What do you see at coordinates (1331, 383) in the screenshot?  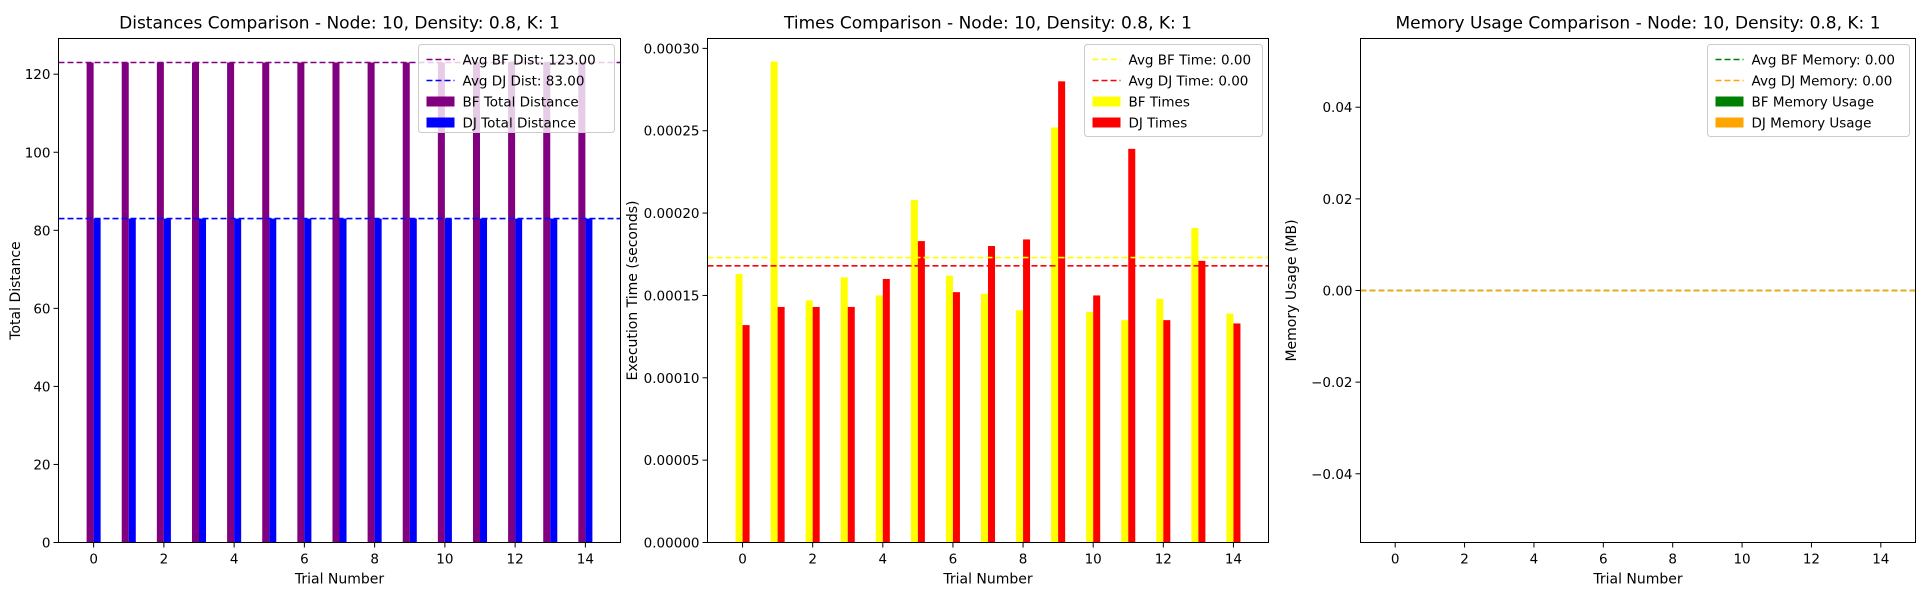 I see `y-tick-label: −0.02` at bounding box center [1331, 383].